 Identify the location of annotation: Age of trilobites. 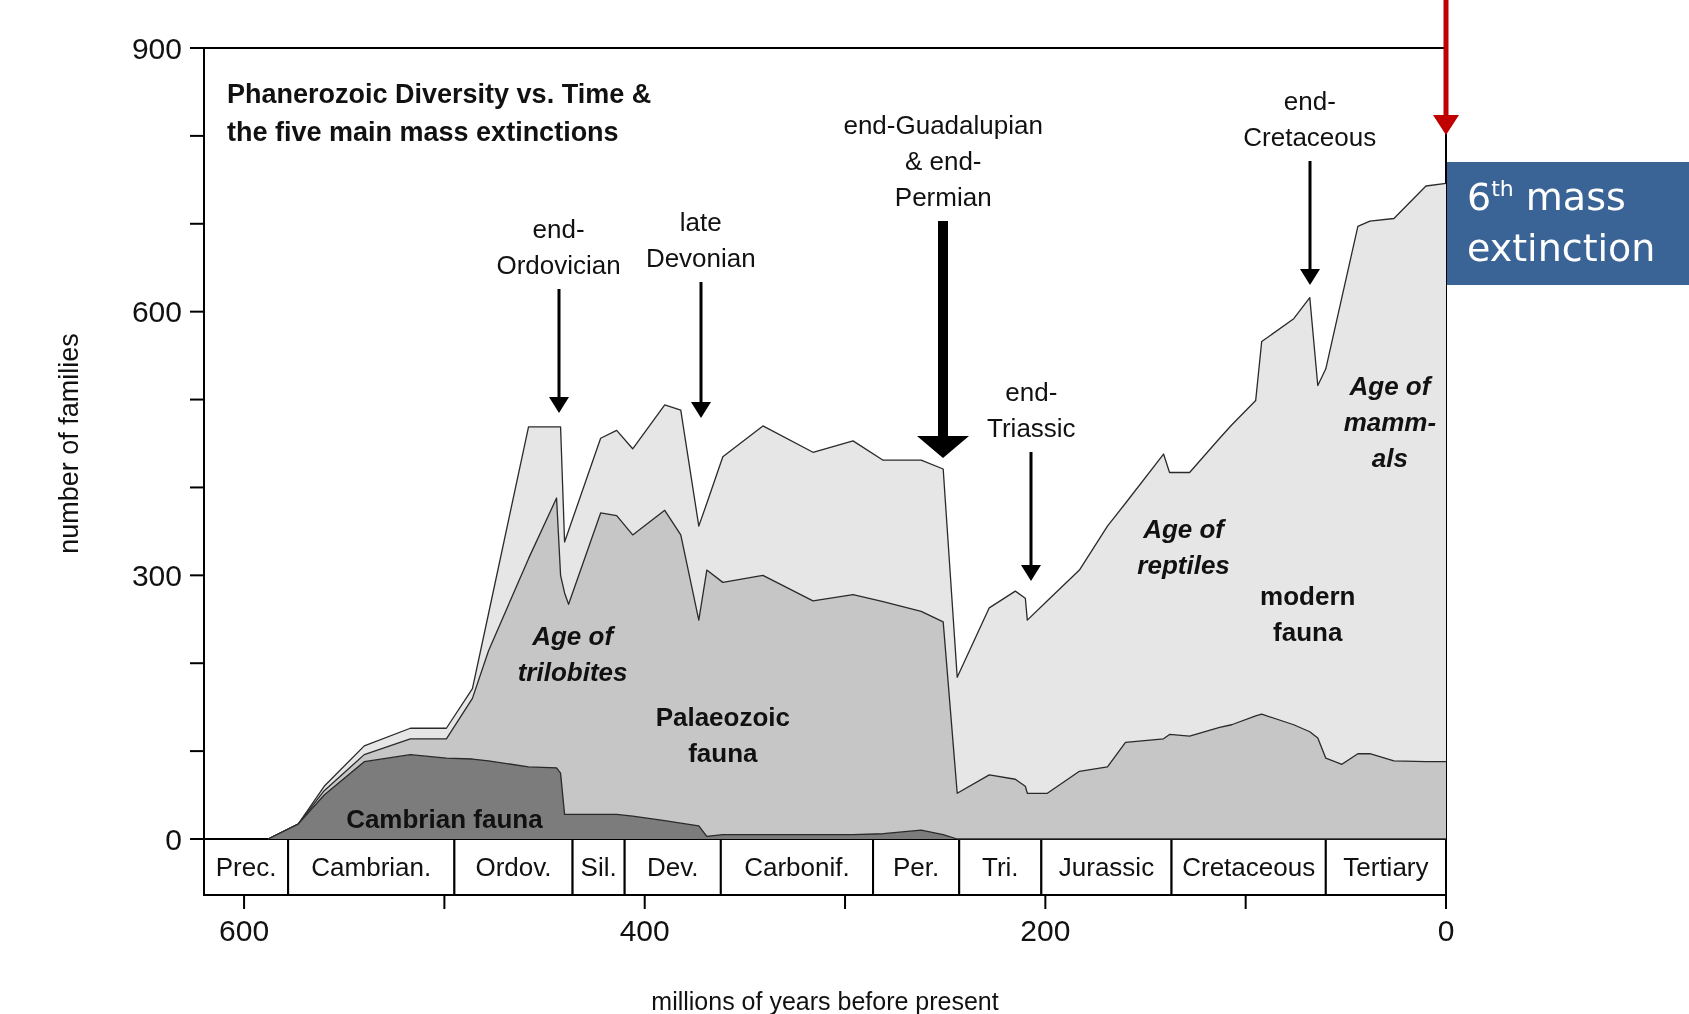
(572, 654).